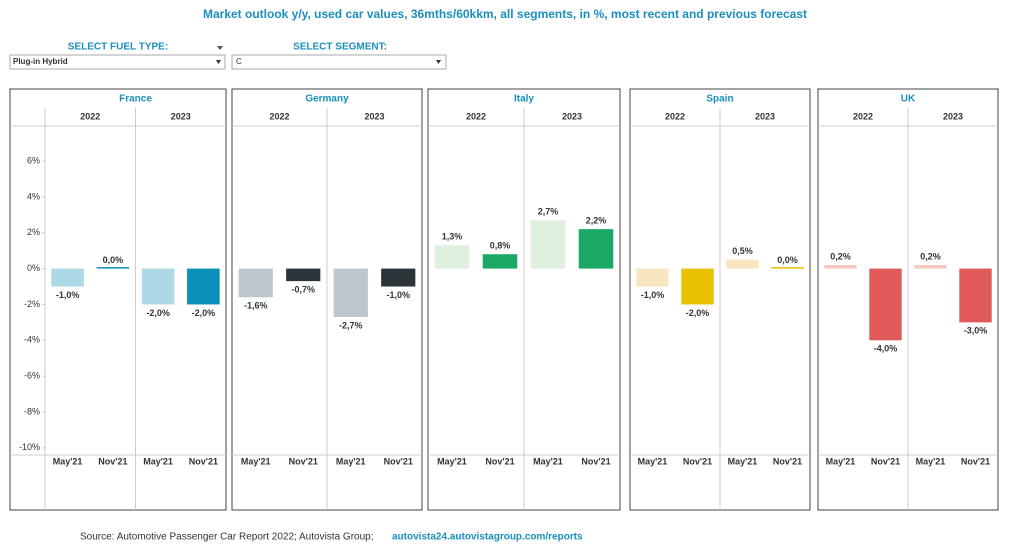  Describe the element at coordinates (742, 251) in the screenshot. I see `value-label: 0,5%` at that location.